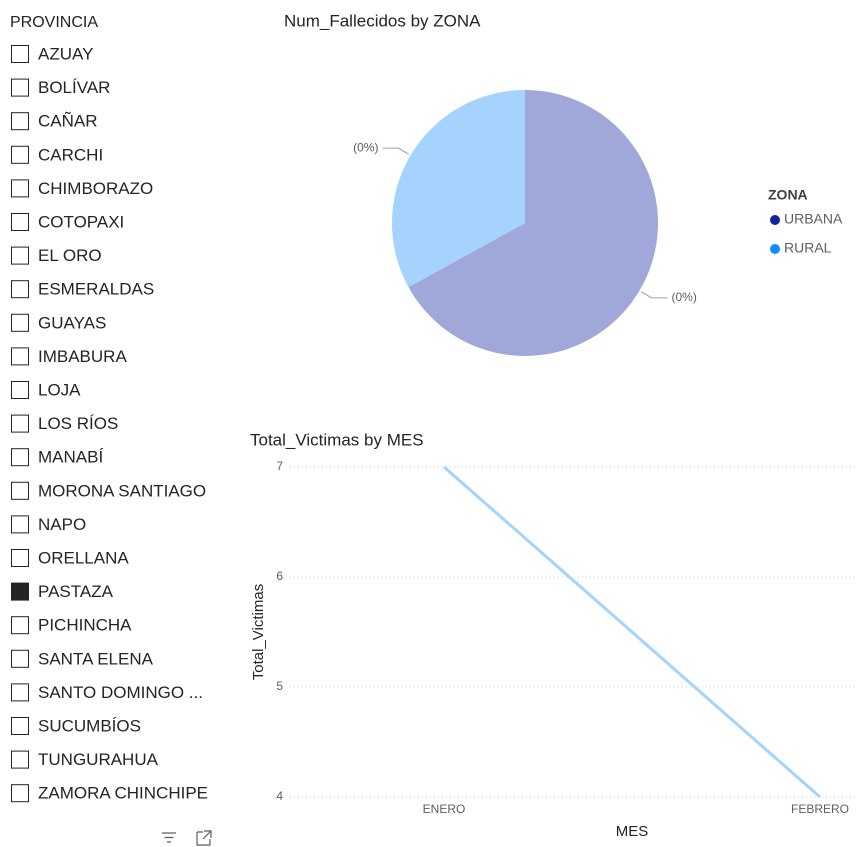  What do you see at coordinates (68, 121) in the screenshot?
I see `slicer-item: CAÑAR` at bounding box center [68, 121].